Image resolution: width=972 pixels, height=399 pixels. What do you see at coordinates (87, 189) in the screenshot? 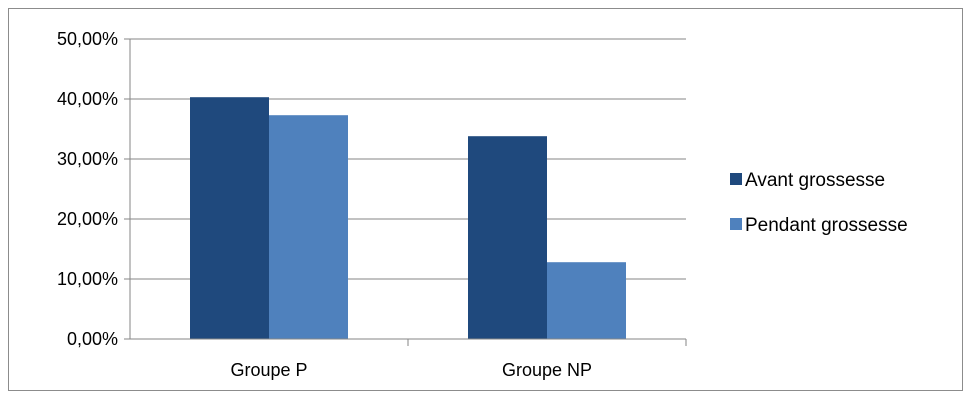
I see `y-tick-labels: 0,00% 10,00% 20,00% 30,00% 40,00% 50,00%` at bounding box center [87, 189].